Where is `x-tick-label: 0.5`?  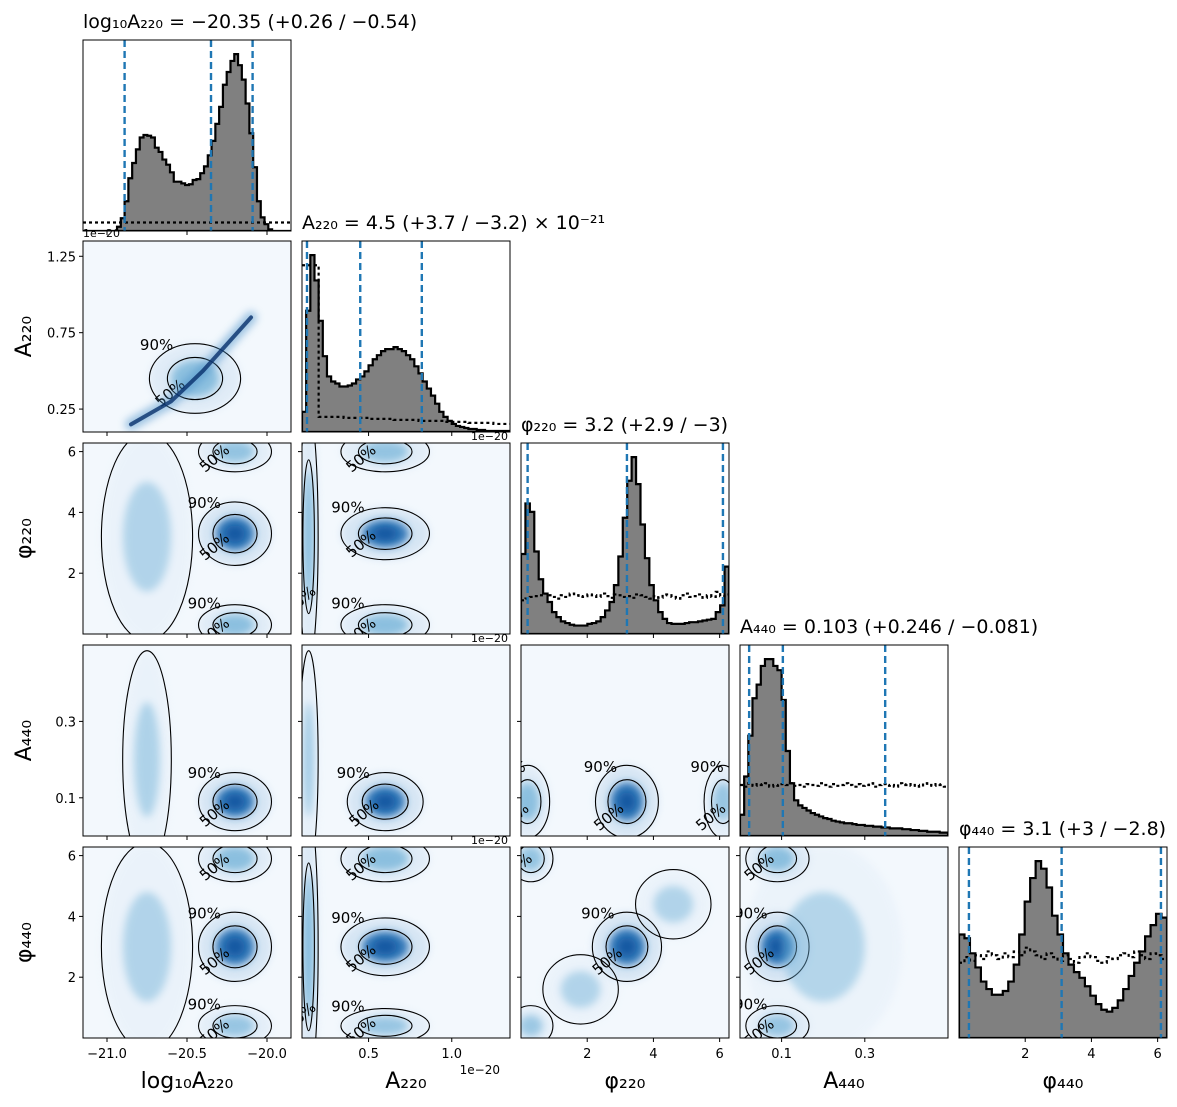
x-tick-label: 0.5 is located at coordinates (368, 1054).